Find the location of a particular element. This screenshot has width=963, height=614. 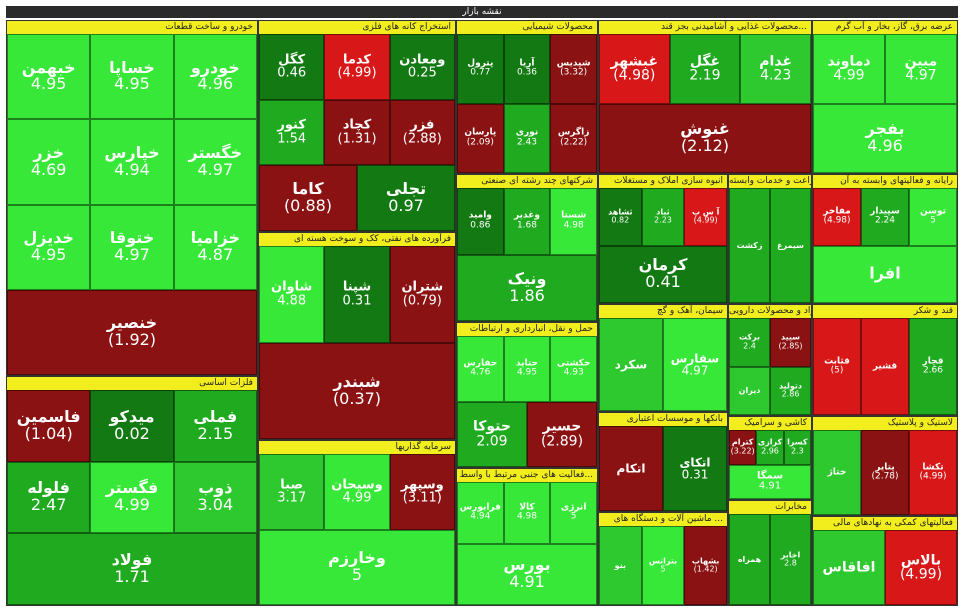

sector-header: حمل و نقل، انبارداری و ارتباطات is located at coordinates (527, 329).